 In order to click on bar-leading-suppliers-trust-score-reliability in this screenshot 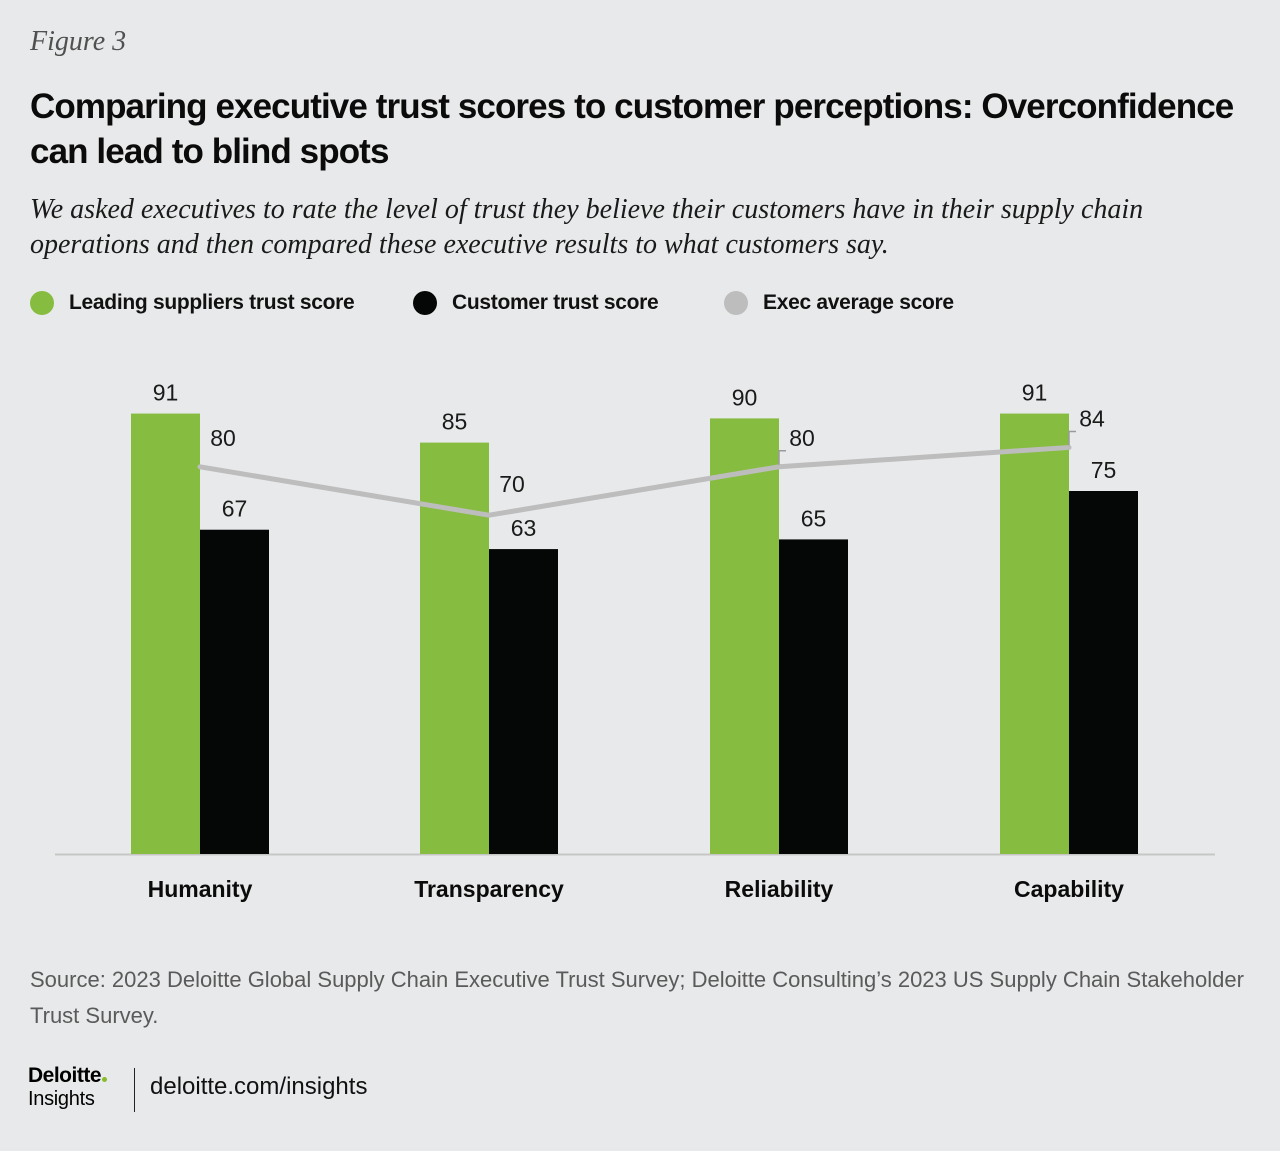, I will do `click(744, 636)`.